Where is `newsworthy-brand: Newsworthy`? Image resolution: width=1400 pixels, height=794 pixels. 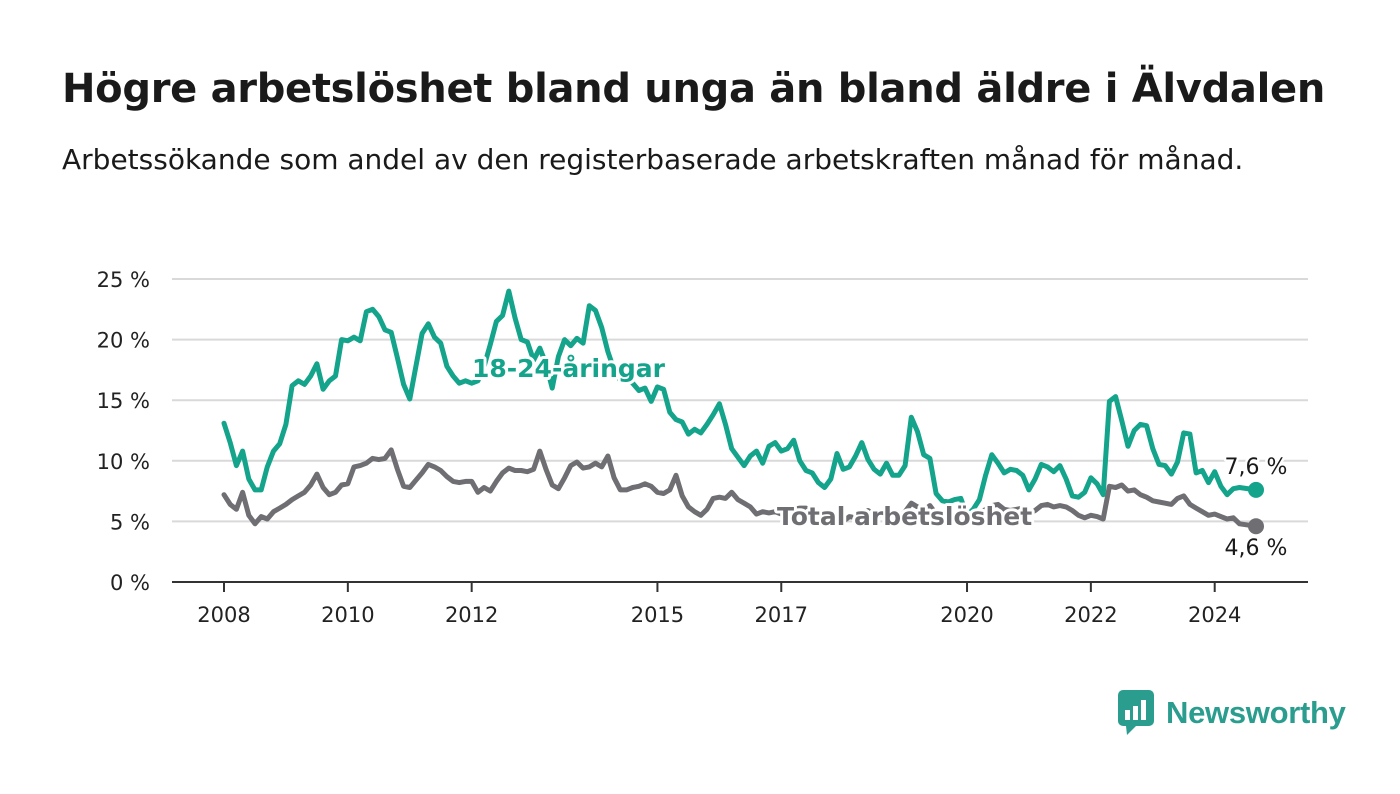 newsworthy-brand: Newsworthy is located at coordinates (1232, 713).